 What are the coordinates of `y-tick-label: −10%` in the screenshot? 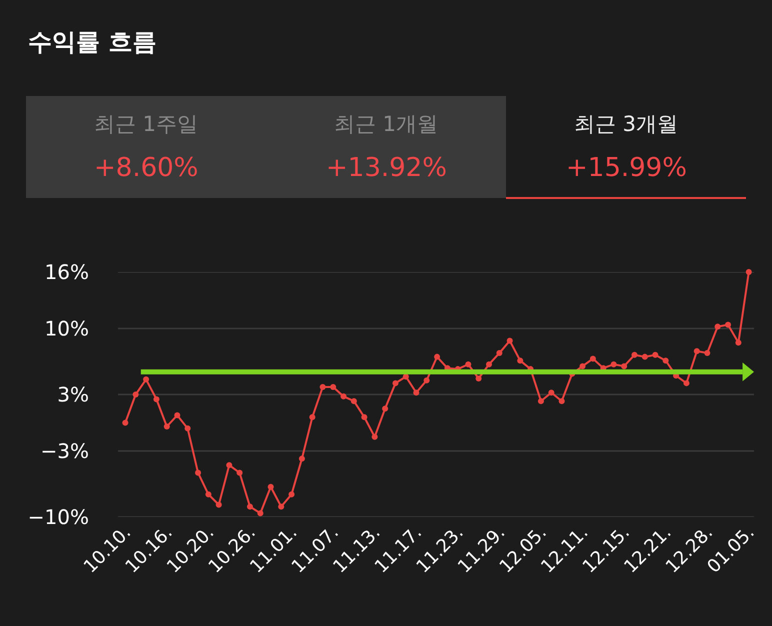 It's located at (58, 517).